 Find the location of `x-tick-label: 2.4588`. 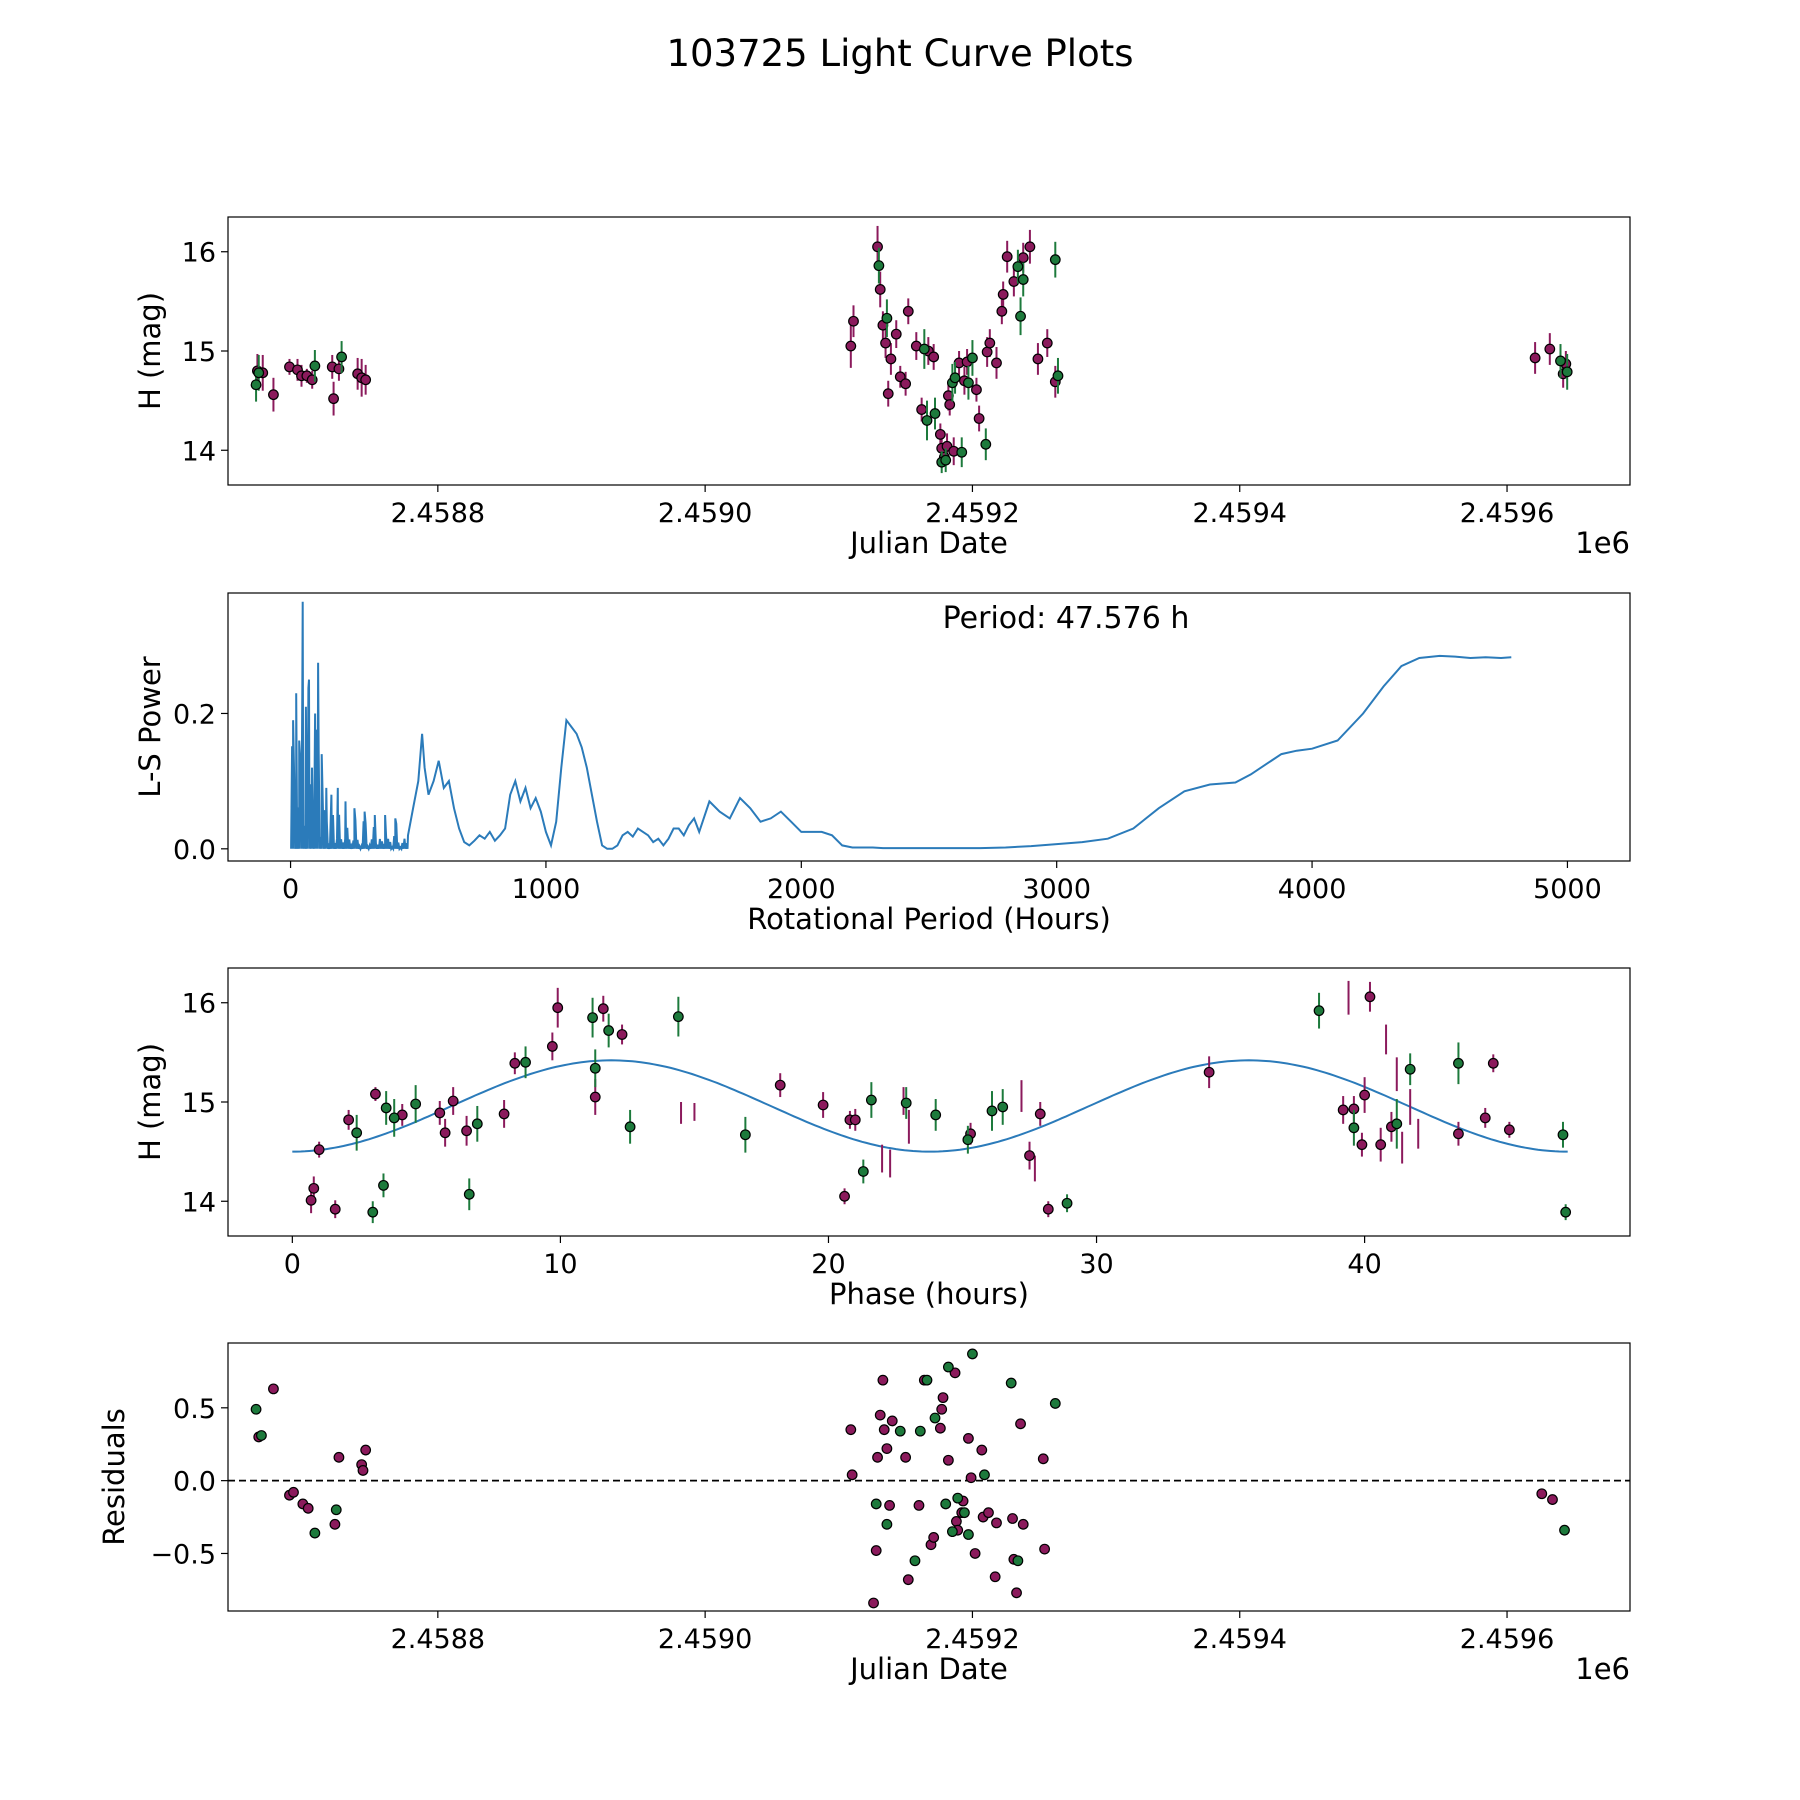

x-tick-label: 2.4588 is located at coordinates (438, 1639).